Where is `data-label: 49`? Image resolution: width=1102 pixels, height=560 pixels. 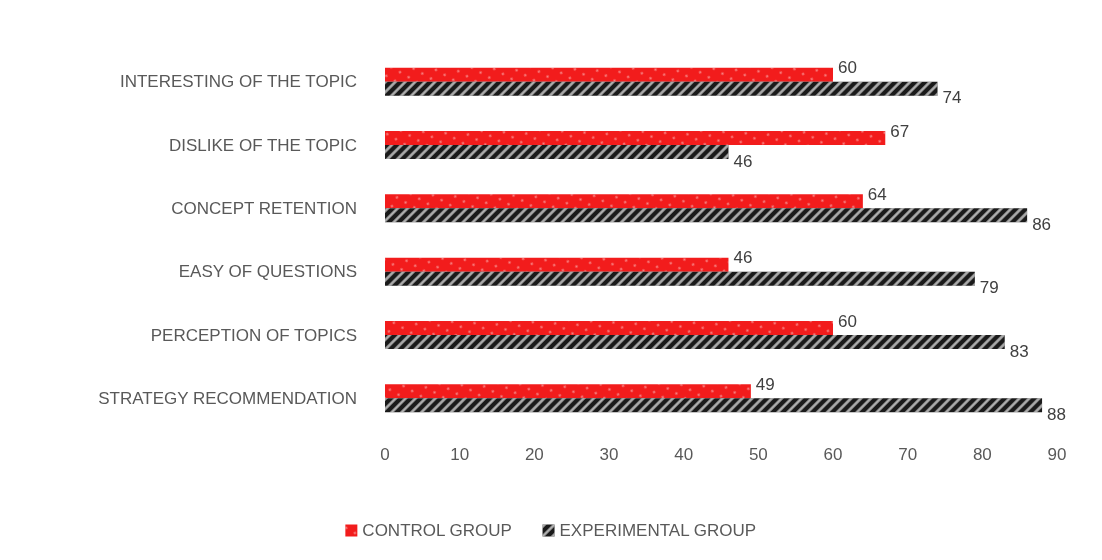
data-label: 49 is located at coordinates (765, 384).